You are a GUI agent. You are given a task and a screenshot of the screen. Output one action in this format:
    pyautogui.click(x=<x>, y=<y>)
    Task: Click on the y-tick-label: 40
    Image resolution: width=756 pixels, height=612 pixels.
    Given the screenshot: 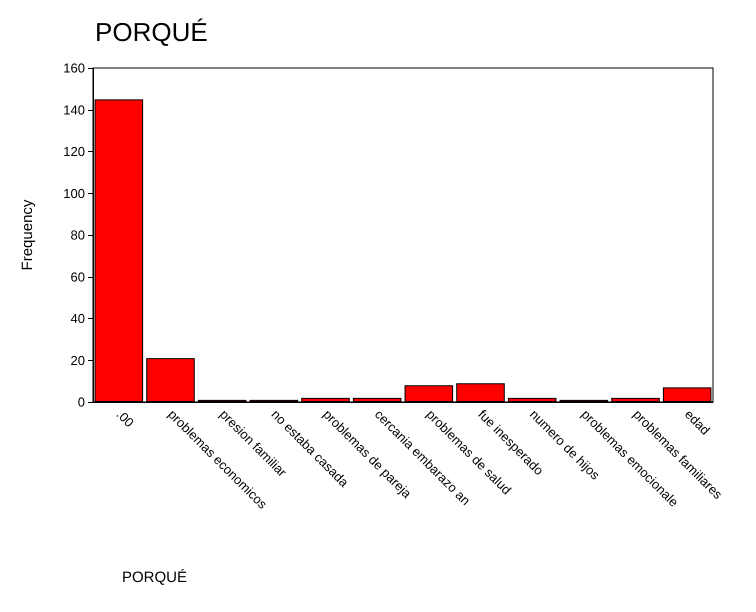 What is the action you would take?
    pyautogui.click(x=77, y=318)
    